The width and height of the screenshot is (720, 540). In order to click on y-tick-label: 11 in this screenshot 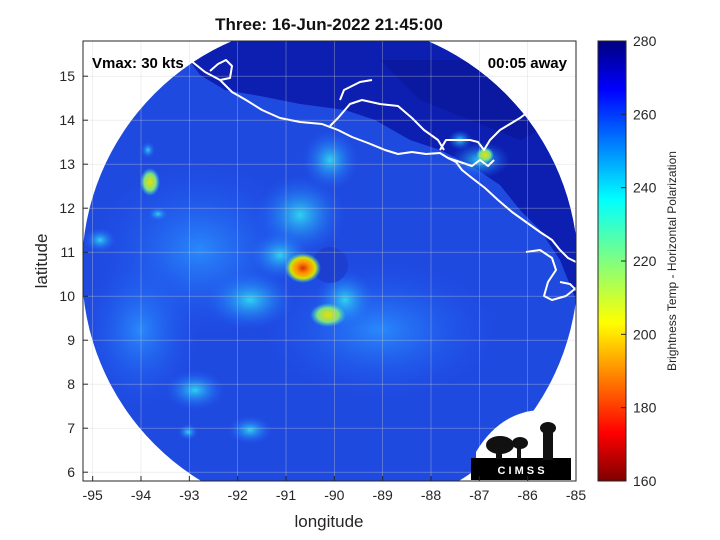, I will do `click(67, 252)`.